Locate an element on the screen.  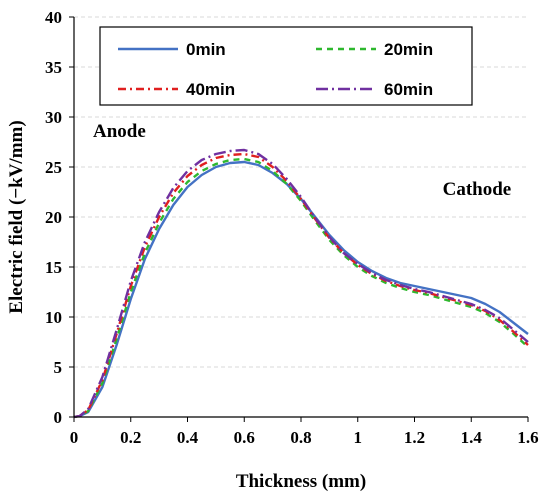
annotation-cathode: Cathode is located at coordinates (477, 189).